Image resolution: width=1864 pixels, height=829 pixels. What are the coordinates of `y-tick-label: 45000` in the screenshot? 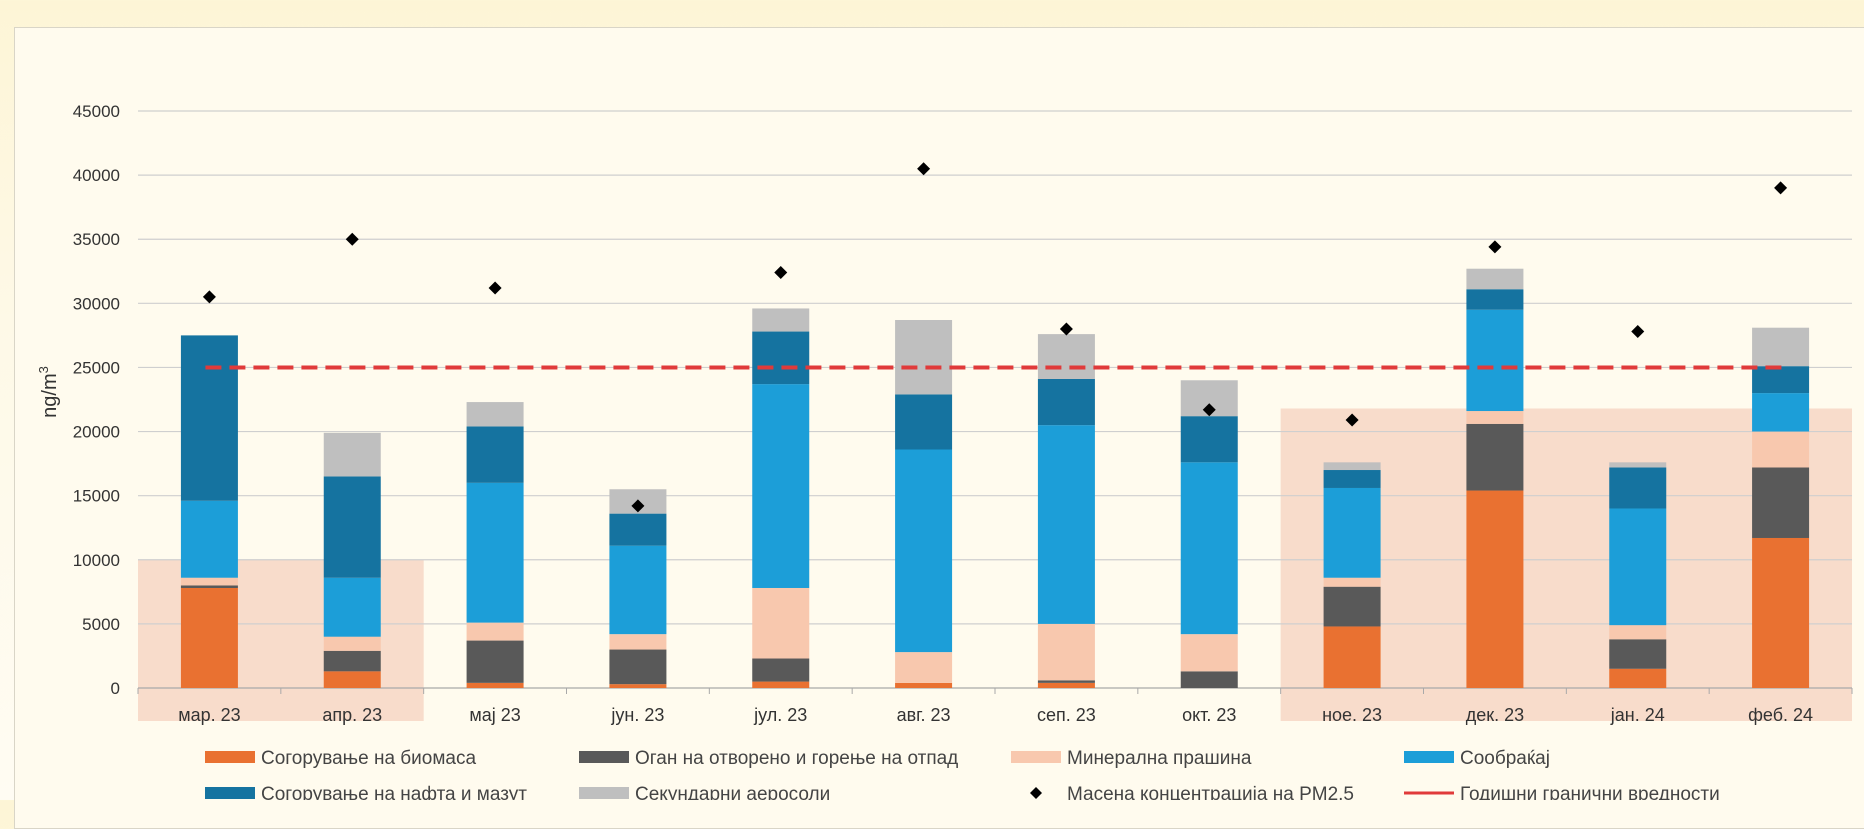 It's located at (96, 111).